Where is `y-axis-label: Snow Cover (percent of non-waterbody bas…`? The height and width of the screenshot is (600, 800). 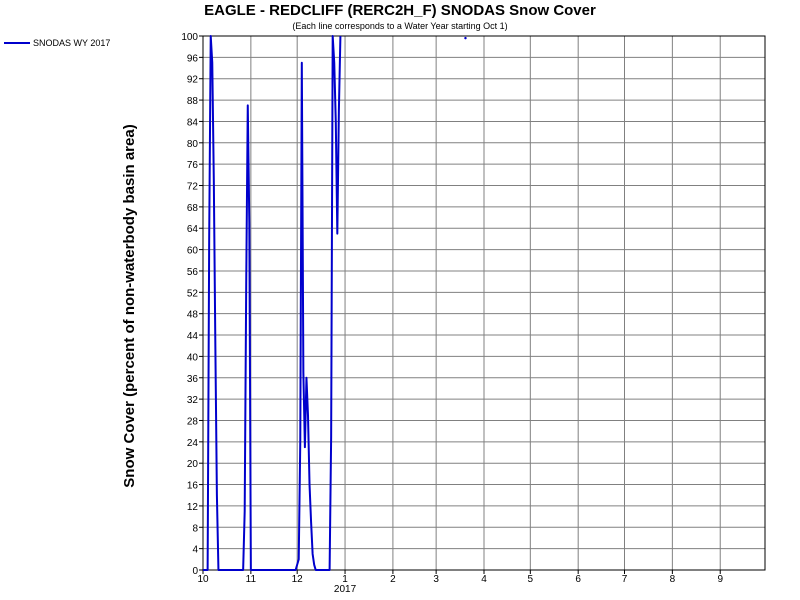 y-axis-label: Snow Cover (percent of non-waterbody bas… is located at coordinates (129, 305).